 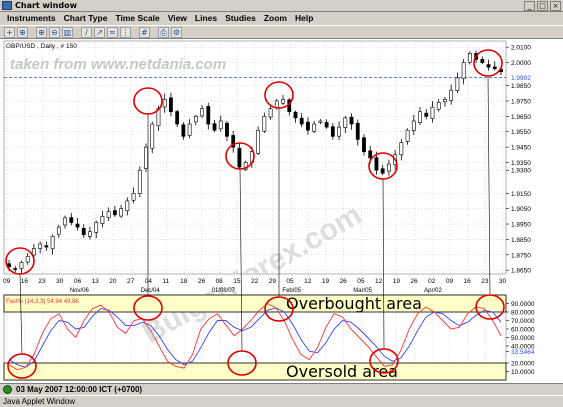 I want to click on price-tick-label: 1.9850, so click(x=521, y=86).